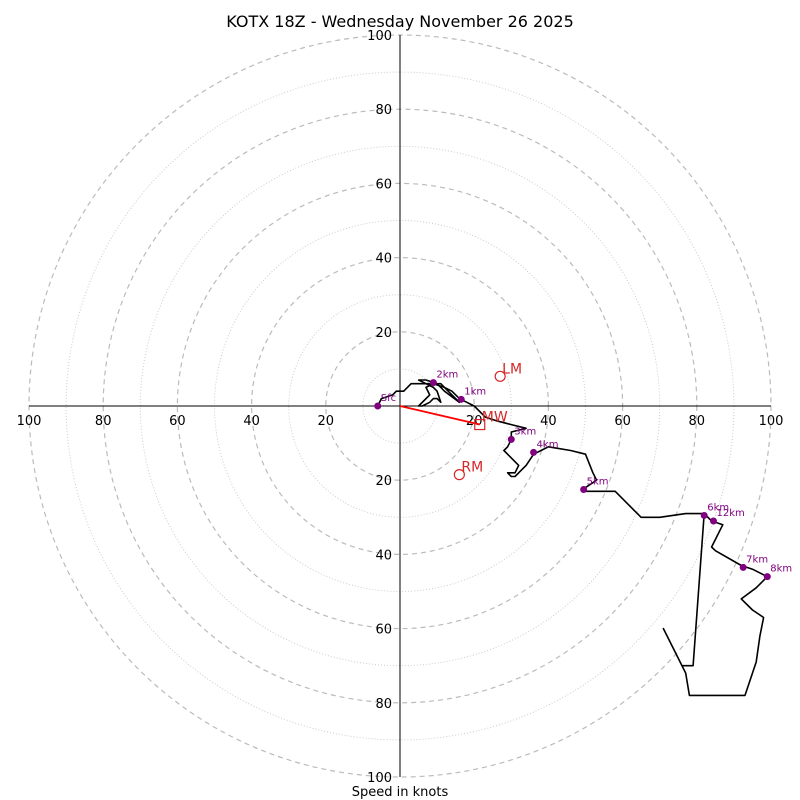  What do you see at coordinates (472, 468) in the screenshot?
I see `storm-label-RM: RM` at bounding box center [472, 468].